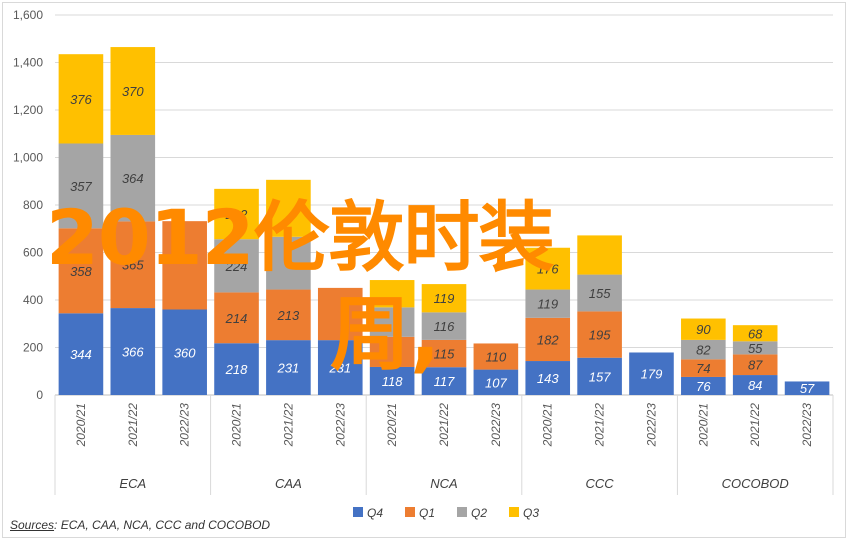  Describe the element at coordinates (33, 300) in the screenshot. I see `y-tick-label: 400` at that location.